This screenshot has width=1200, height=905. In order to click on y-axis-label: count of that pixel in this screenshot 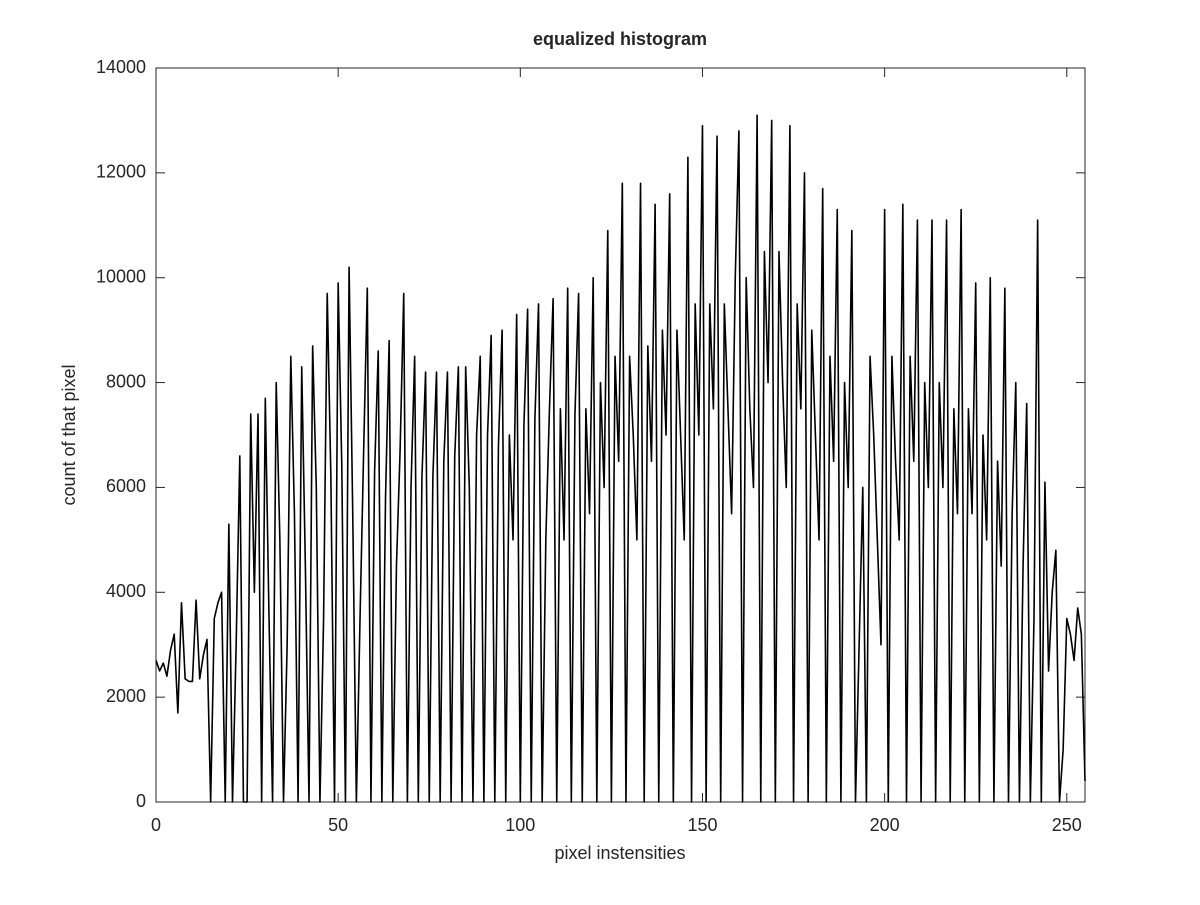, I will do `click(69, 434)`.